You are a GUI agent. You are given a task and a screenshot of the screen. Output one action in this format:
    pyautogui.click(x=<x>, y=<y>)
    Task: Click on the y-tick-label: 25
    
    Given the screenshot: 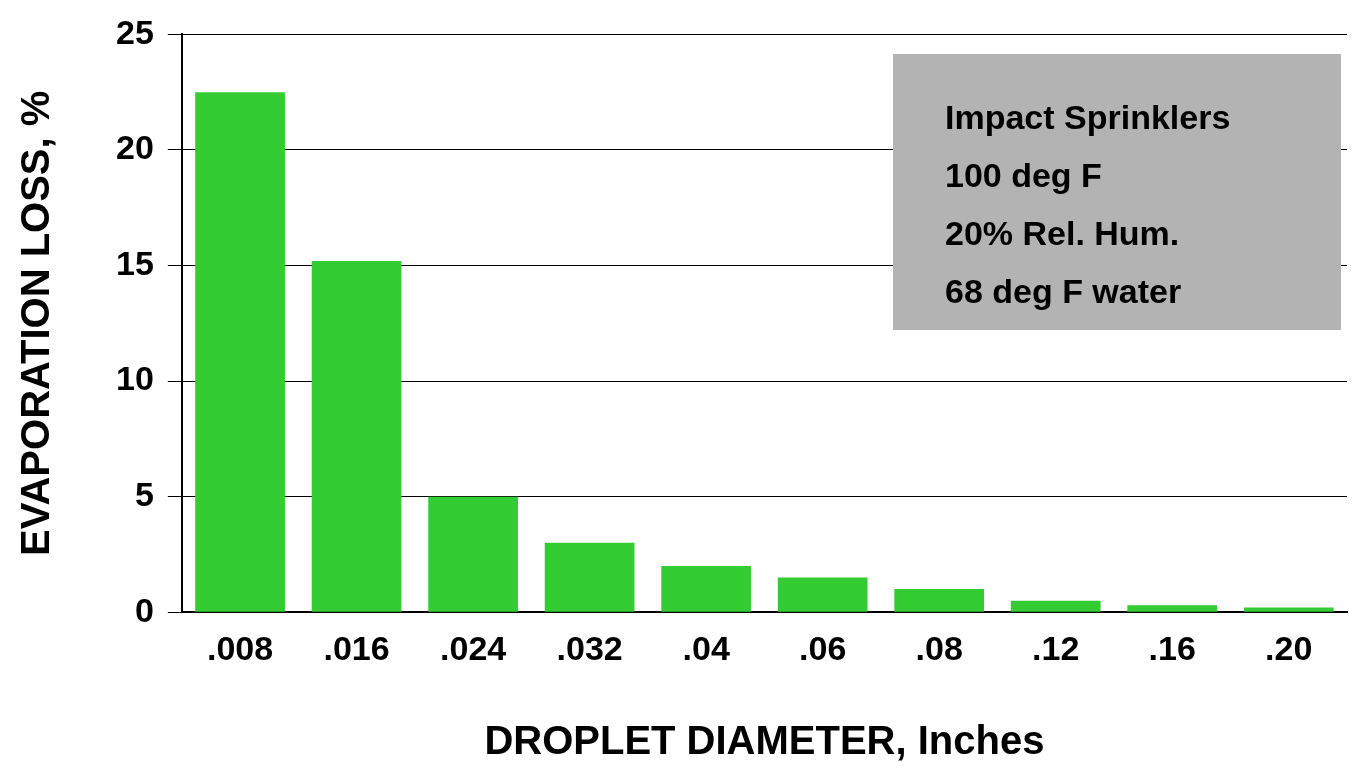 What is the action you would take?
    pyautogui.click(x=134, y=31)
    